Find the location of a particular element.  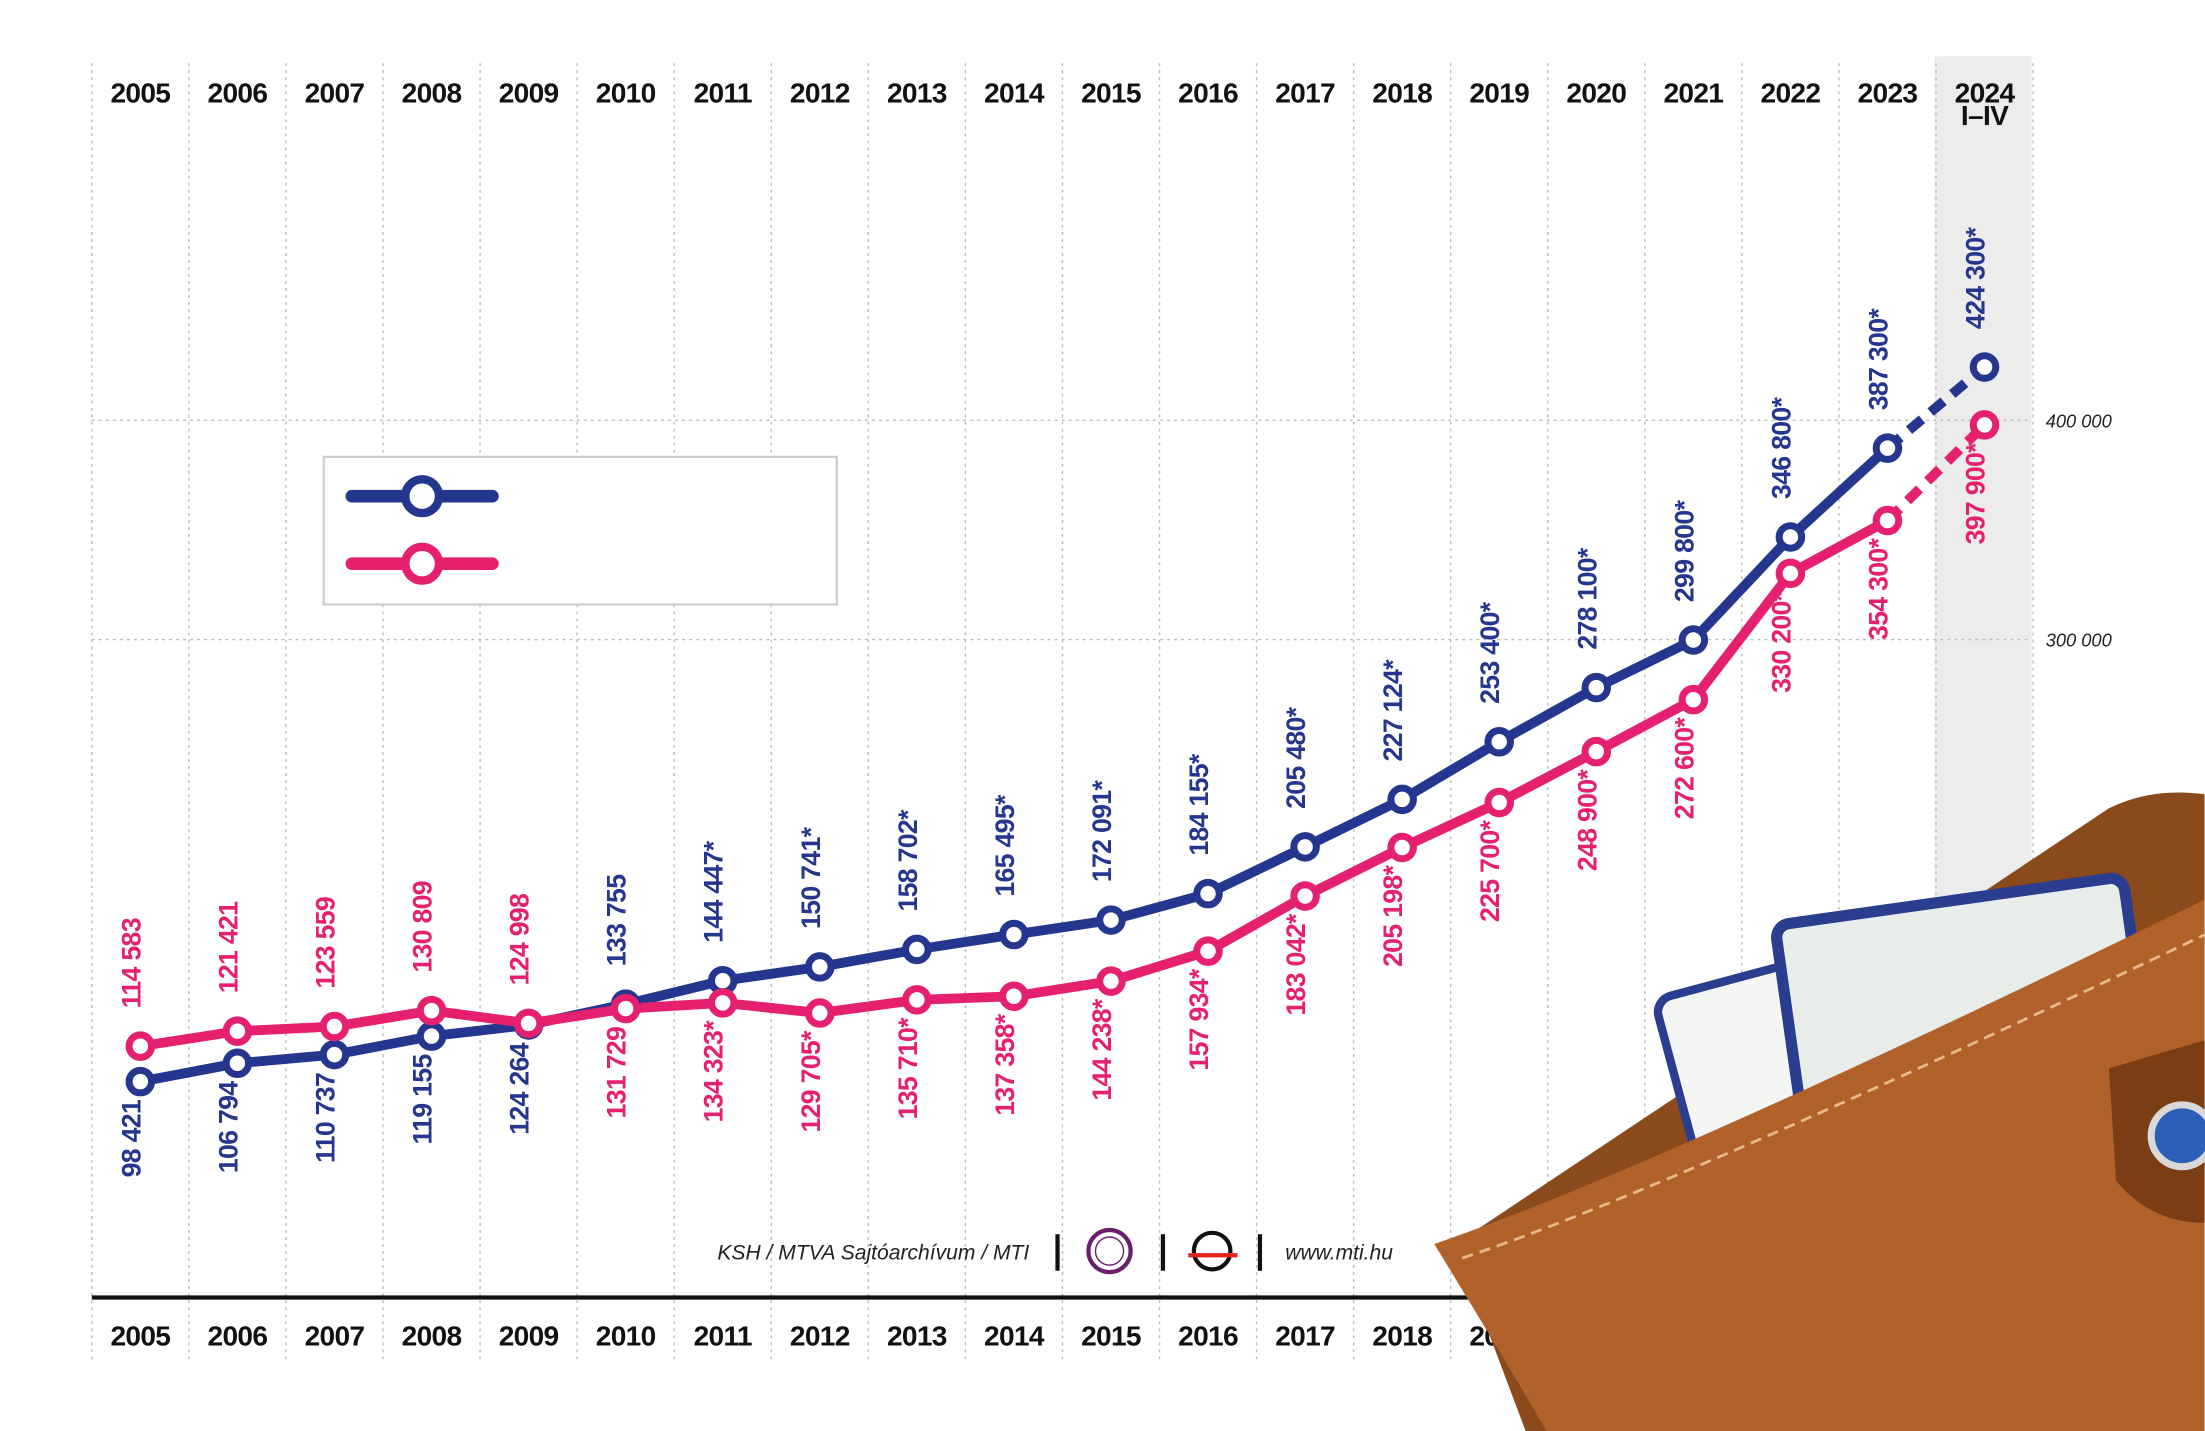

x-tick-label: 2006 is located at coordinates (238, 93).